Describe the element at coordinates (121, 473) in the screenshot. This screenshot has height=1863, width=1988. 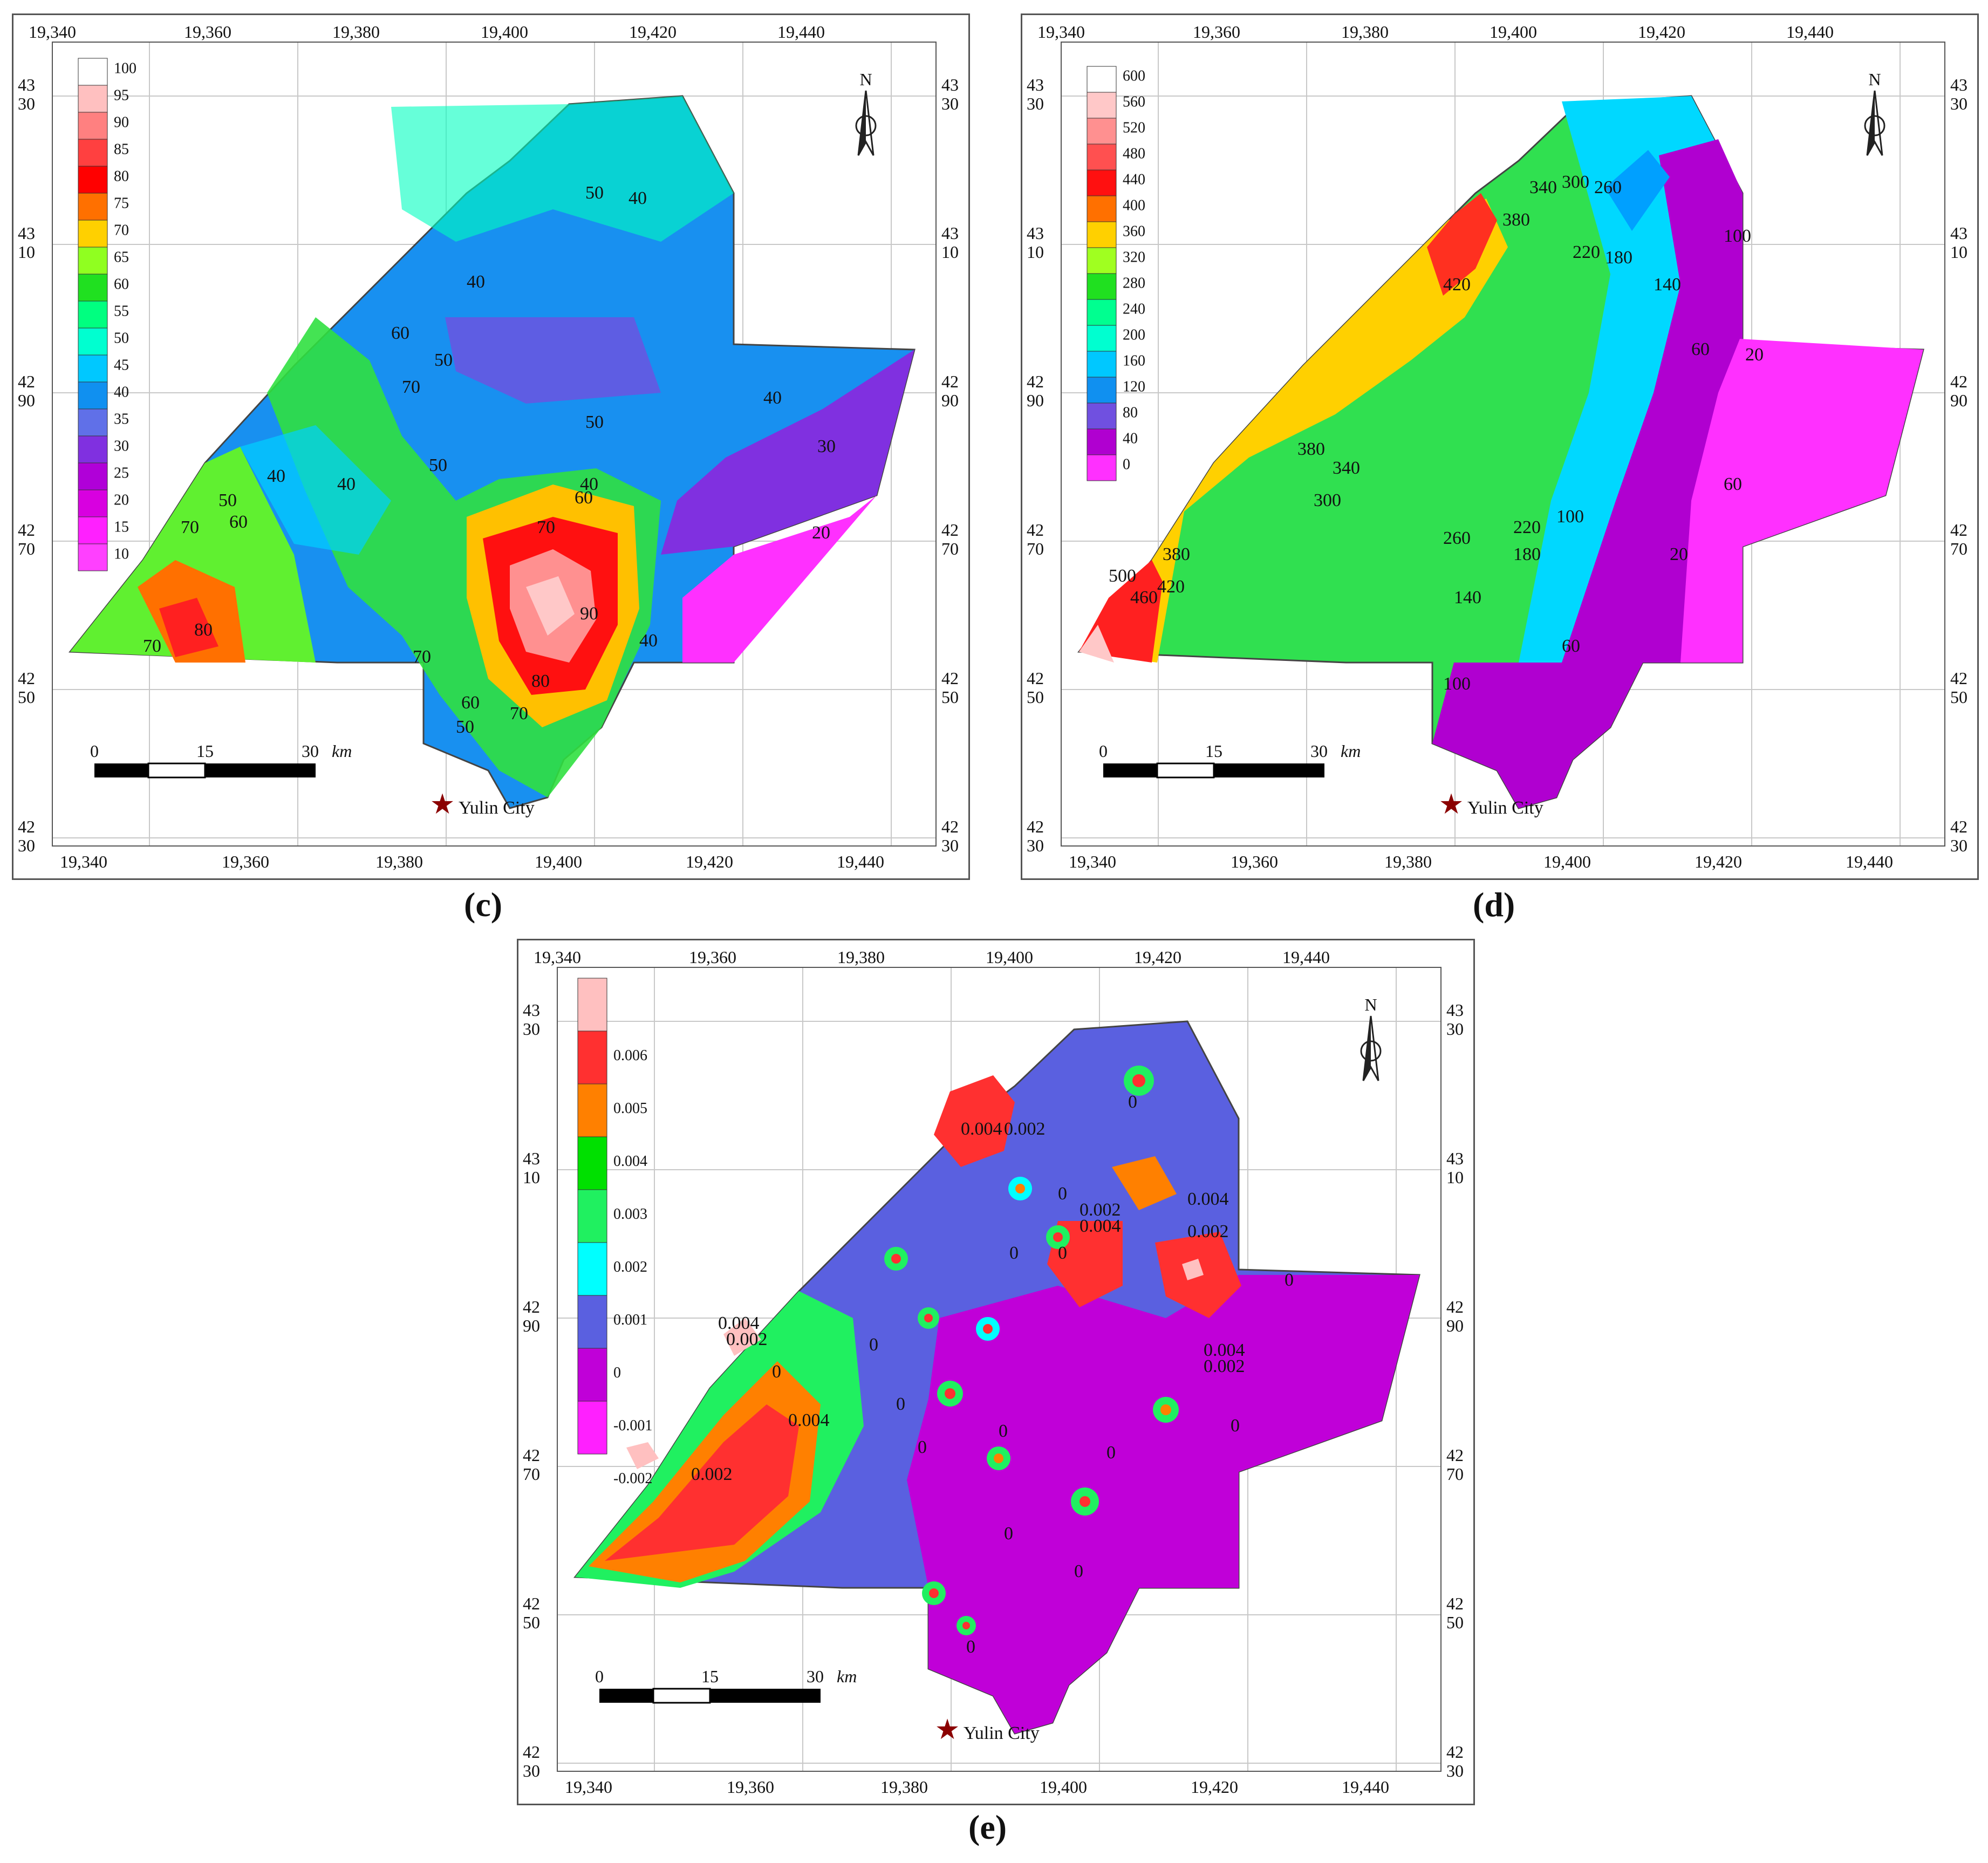
I see `legend-label: 25` at that location.